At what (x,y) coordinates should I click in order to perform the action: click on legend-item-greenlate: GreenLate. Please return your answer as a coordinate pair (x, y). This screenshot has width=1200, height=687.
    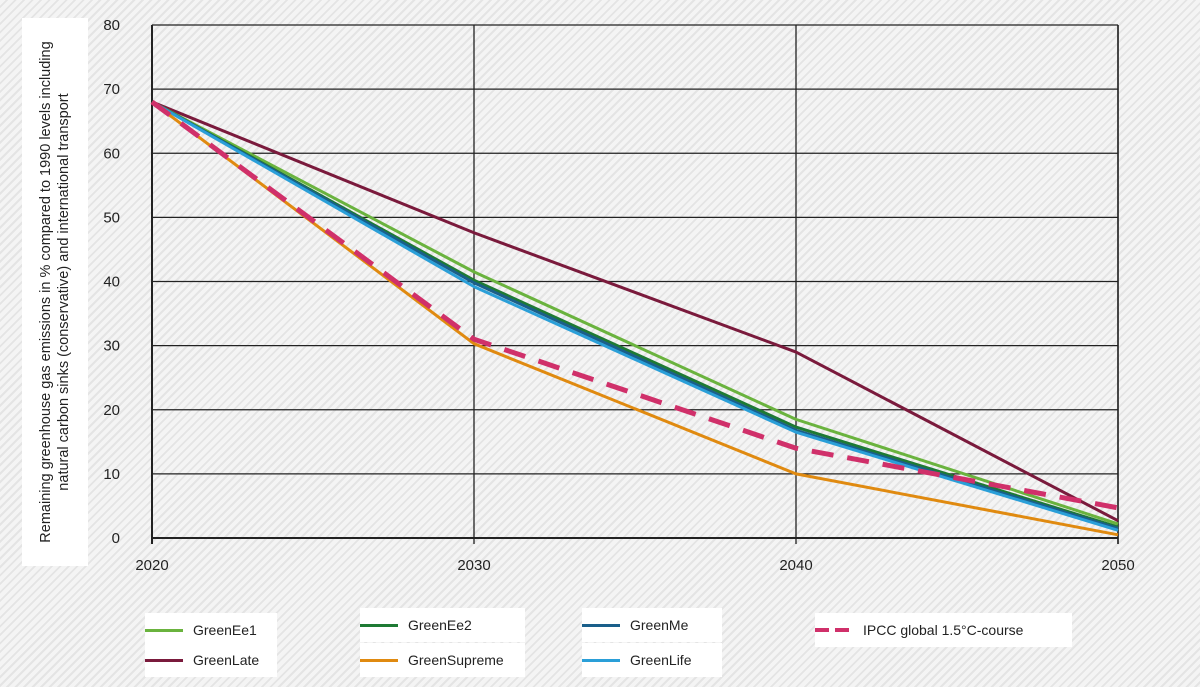
    Looking at the image, I should click on (211, 660).